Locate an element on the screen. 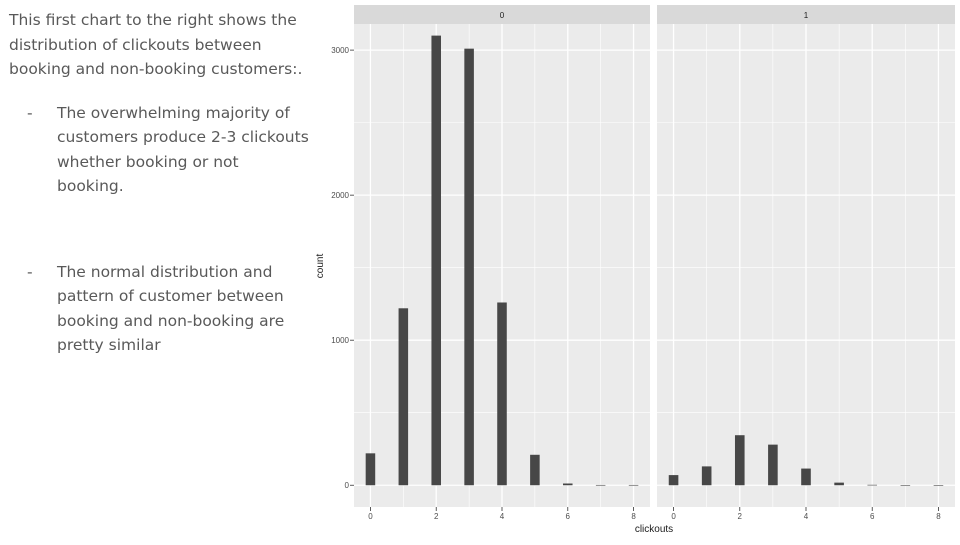 Image resolution: width=960 pixels, height=545 pixels. x-axis-title: clickouts is located at coordinates (654, 529).